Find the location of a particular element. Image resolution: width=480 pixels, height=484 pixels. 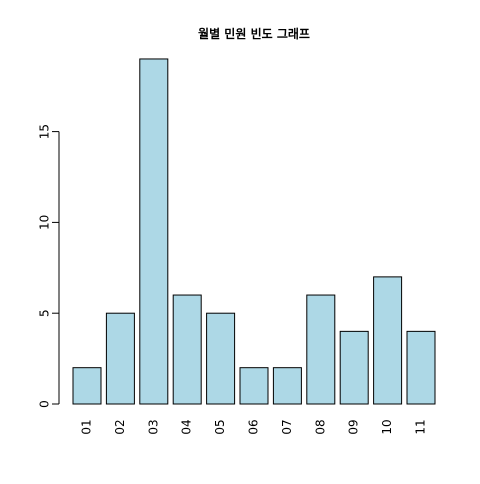

x-tick-label: 05 is located at coordinates (220, 426).